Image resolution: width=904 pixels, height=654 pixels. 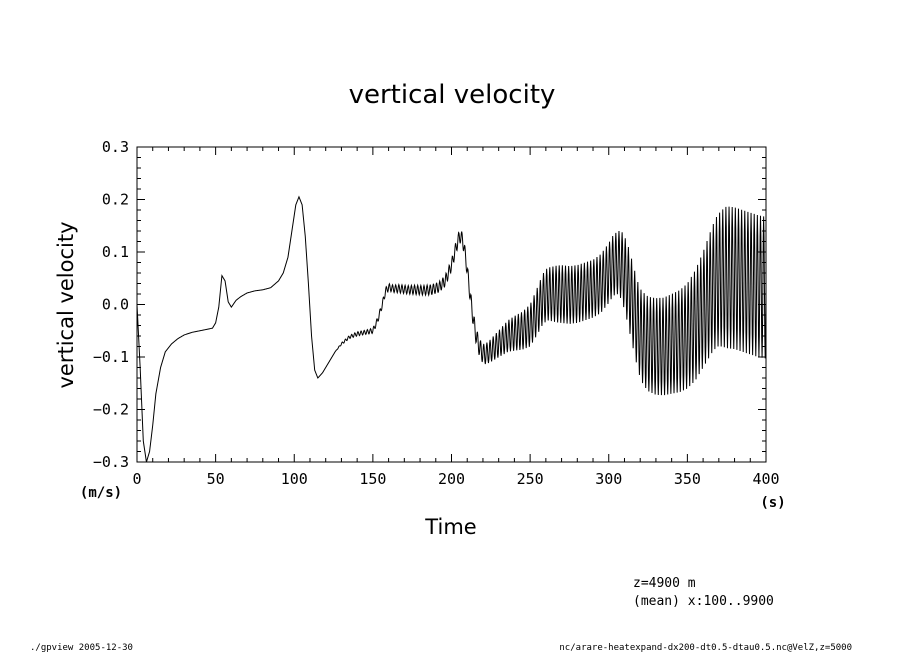 What do you see at coordinates (372, 479) in the screenshot?
I see `x-tick-label: 150` at bounding box center [372, 479].